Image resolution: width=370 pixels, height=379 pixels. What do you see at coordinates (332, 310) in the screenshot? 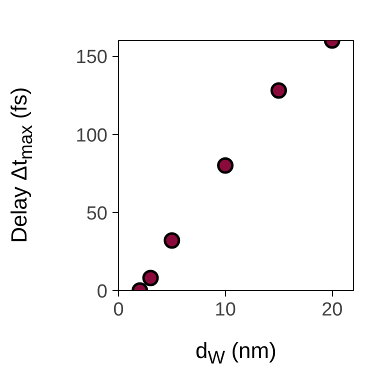
I see `x-tick-label: 20` at bounding box center [332, 310].